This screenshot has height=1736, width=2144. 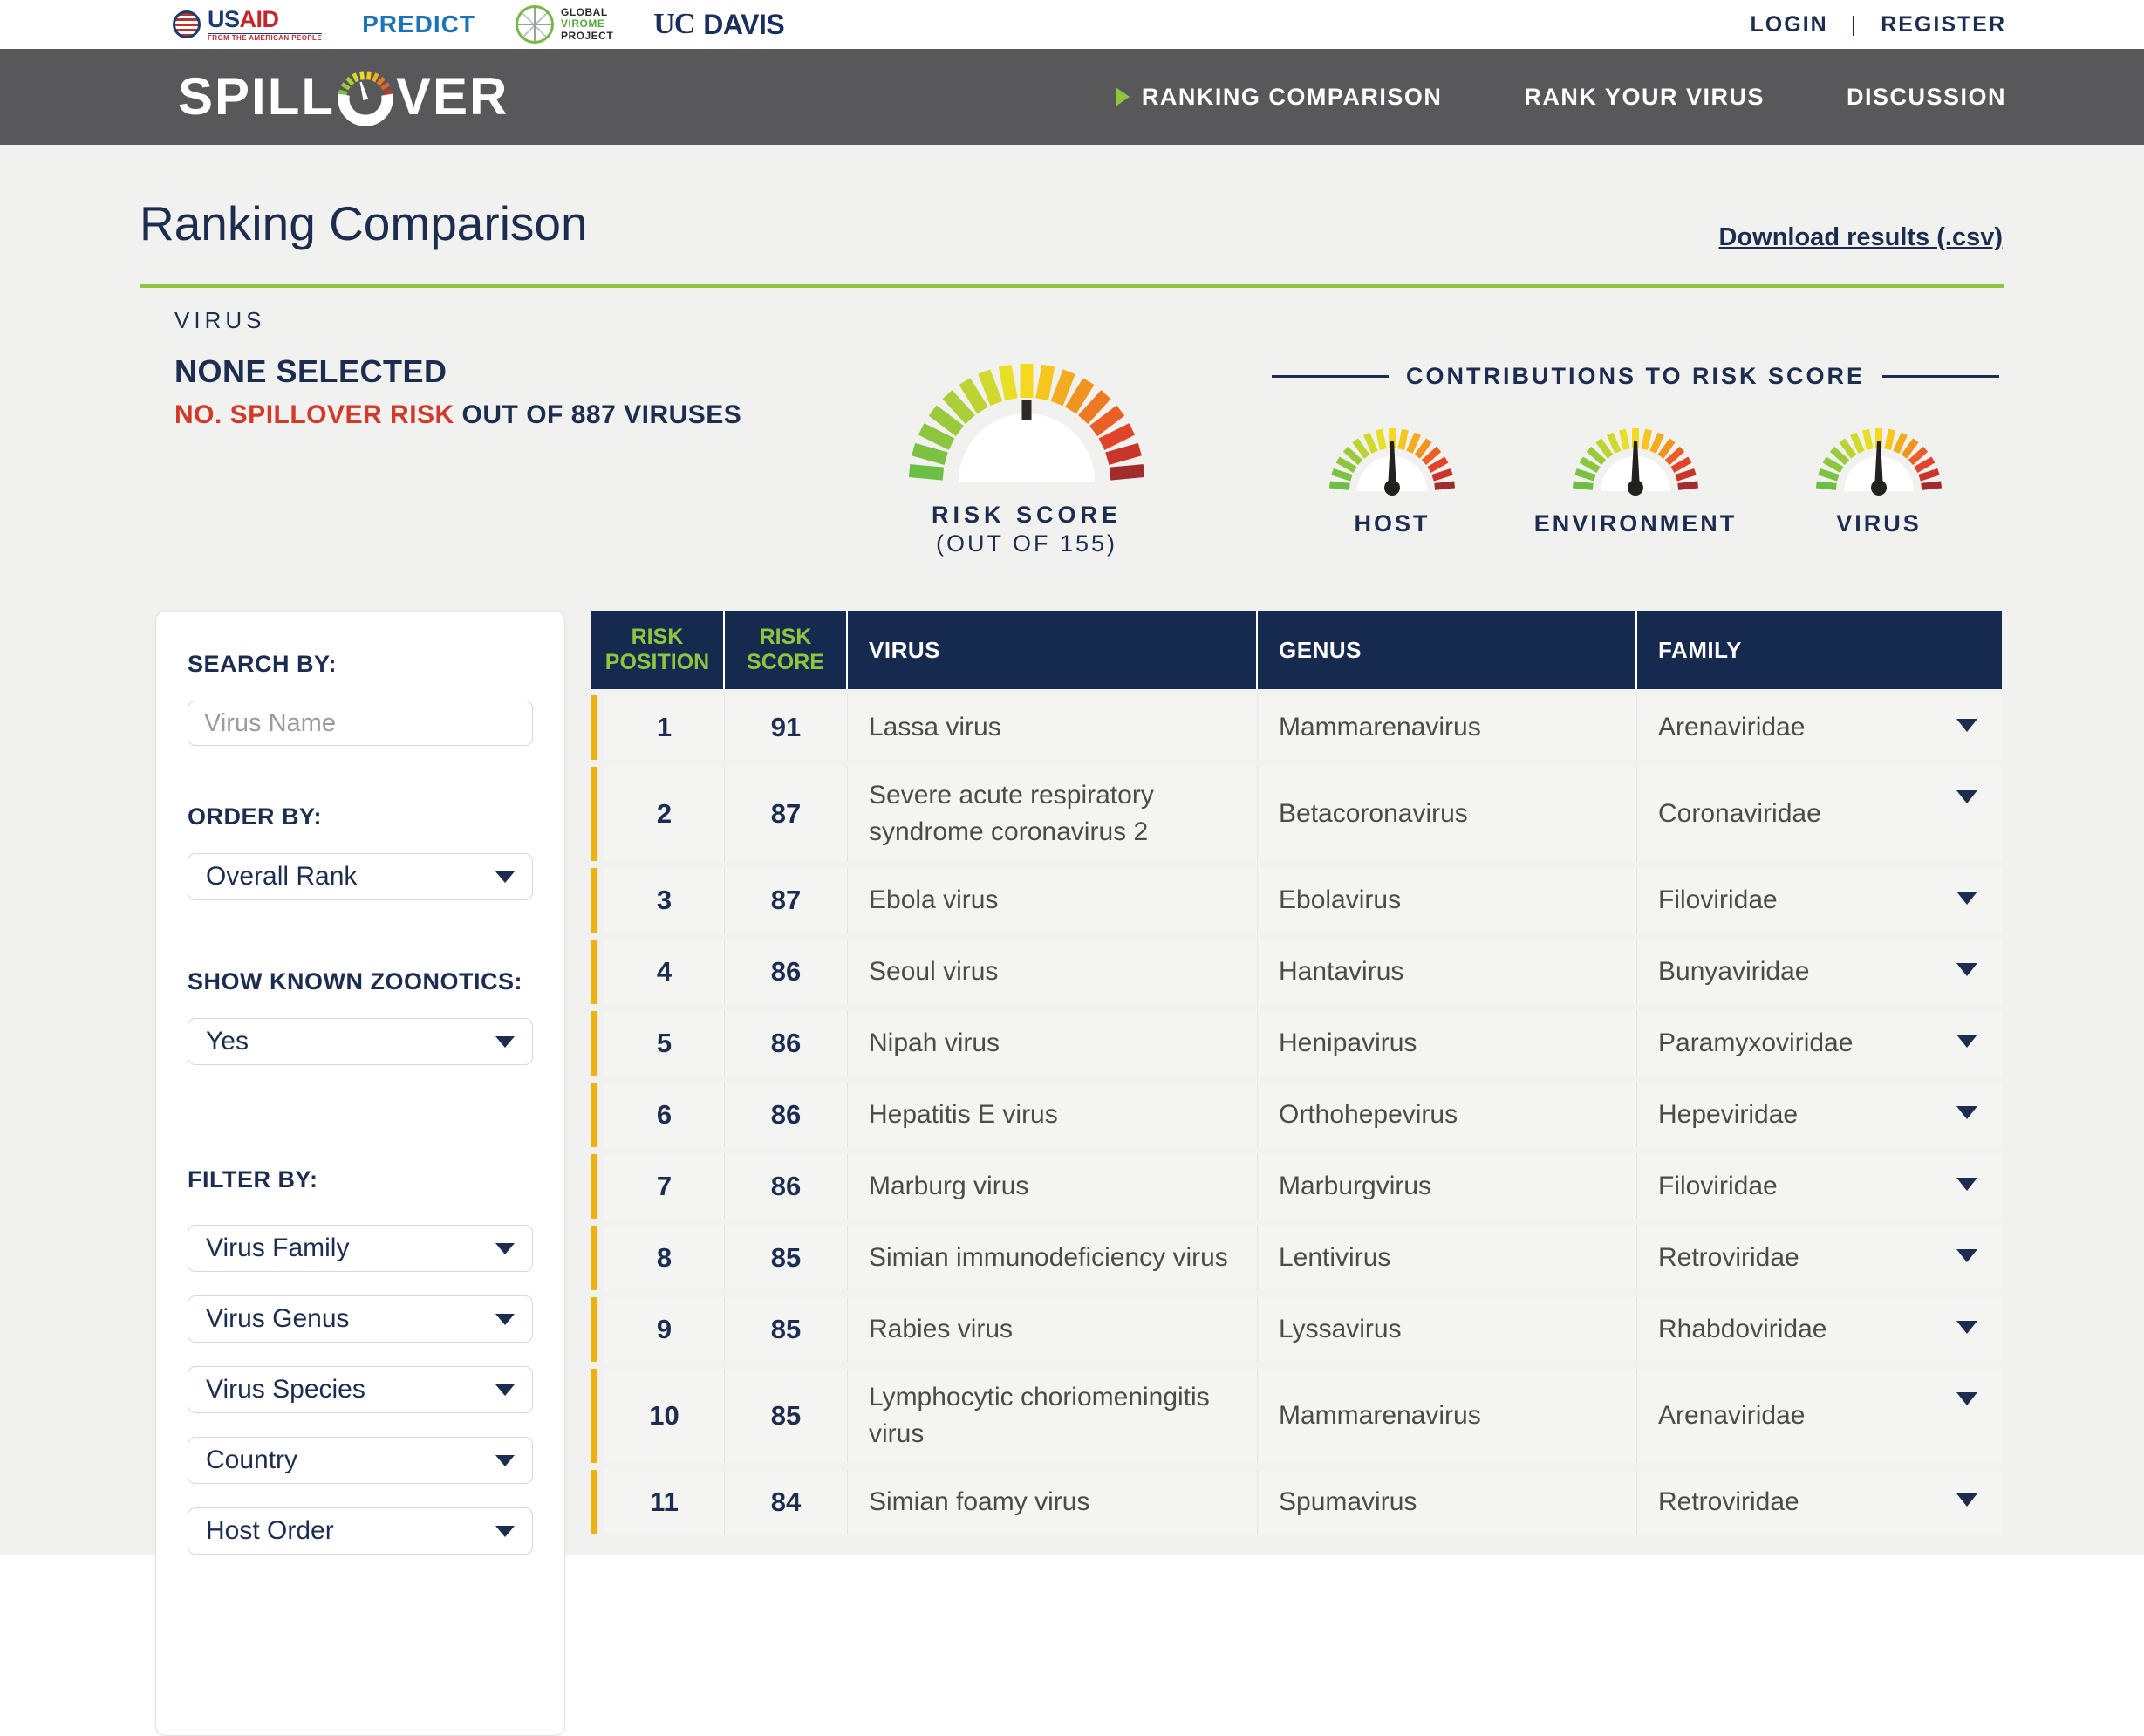 I want to click on spillover-logo: SPILL VER, so click(x=343, y=96).